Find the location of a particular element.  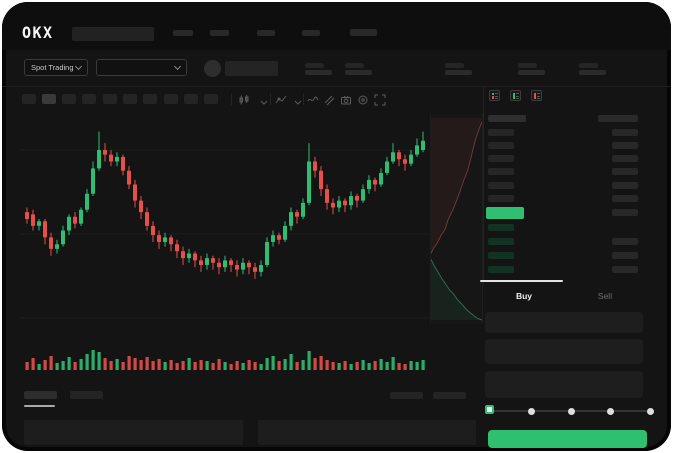

last-price-badge is located at coordinates (505, 213).